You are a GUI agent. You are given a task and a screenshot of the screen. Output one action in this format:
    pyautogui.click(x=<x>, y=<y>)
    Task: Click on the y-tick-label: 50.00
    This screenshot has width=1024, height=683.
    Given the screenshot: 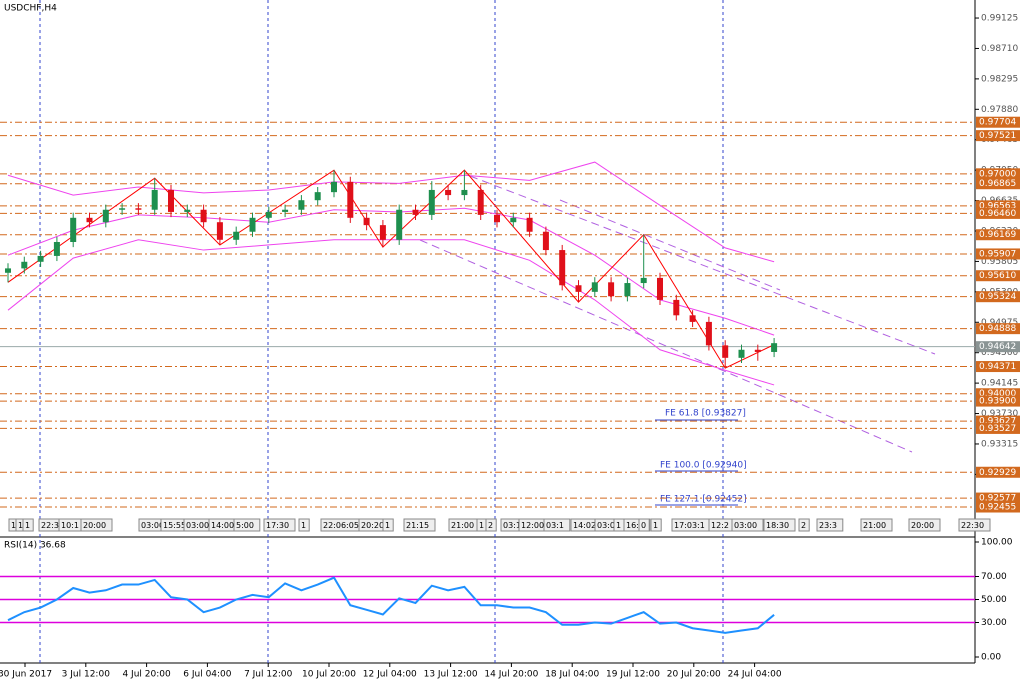 What is the action you would take?
    pyautogui.click(x=994, y=600)
    